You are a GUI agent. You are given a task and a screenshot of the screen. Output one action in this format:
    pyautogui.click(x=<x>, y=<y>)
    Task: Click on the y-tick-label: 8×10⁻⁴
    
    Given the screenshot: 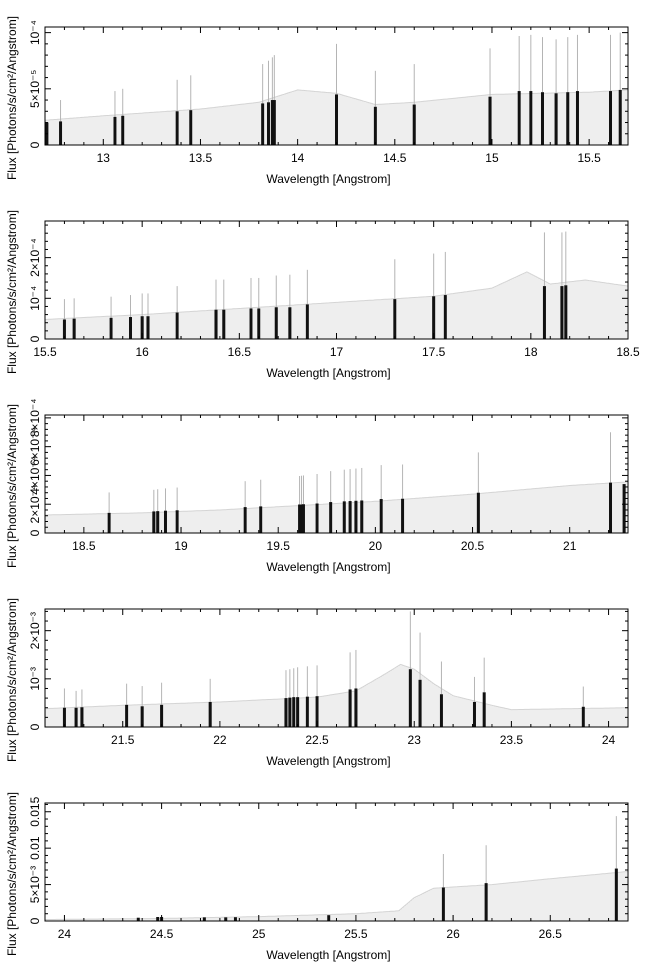 What is the action you would take?
    pyautogui.click(x=35, y=418)
    